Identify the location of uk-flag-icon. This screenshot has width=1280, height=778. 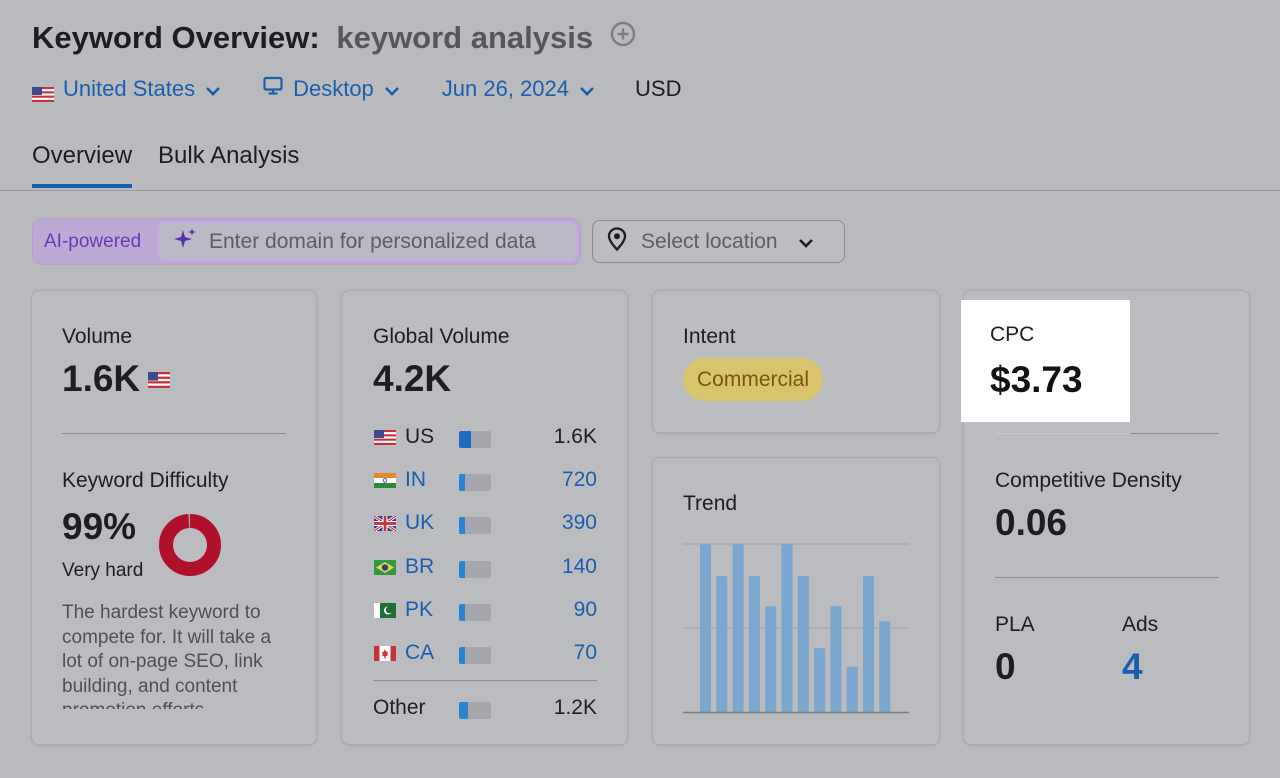
(385, 523).